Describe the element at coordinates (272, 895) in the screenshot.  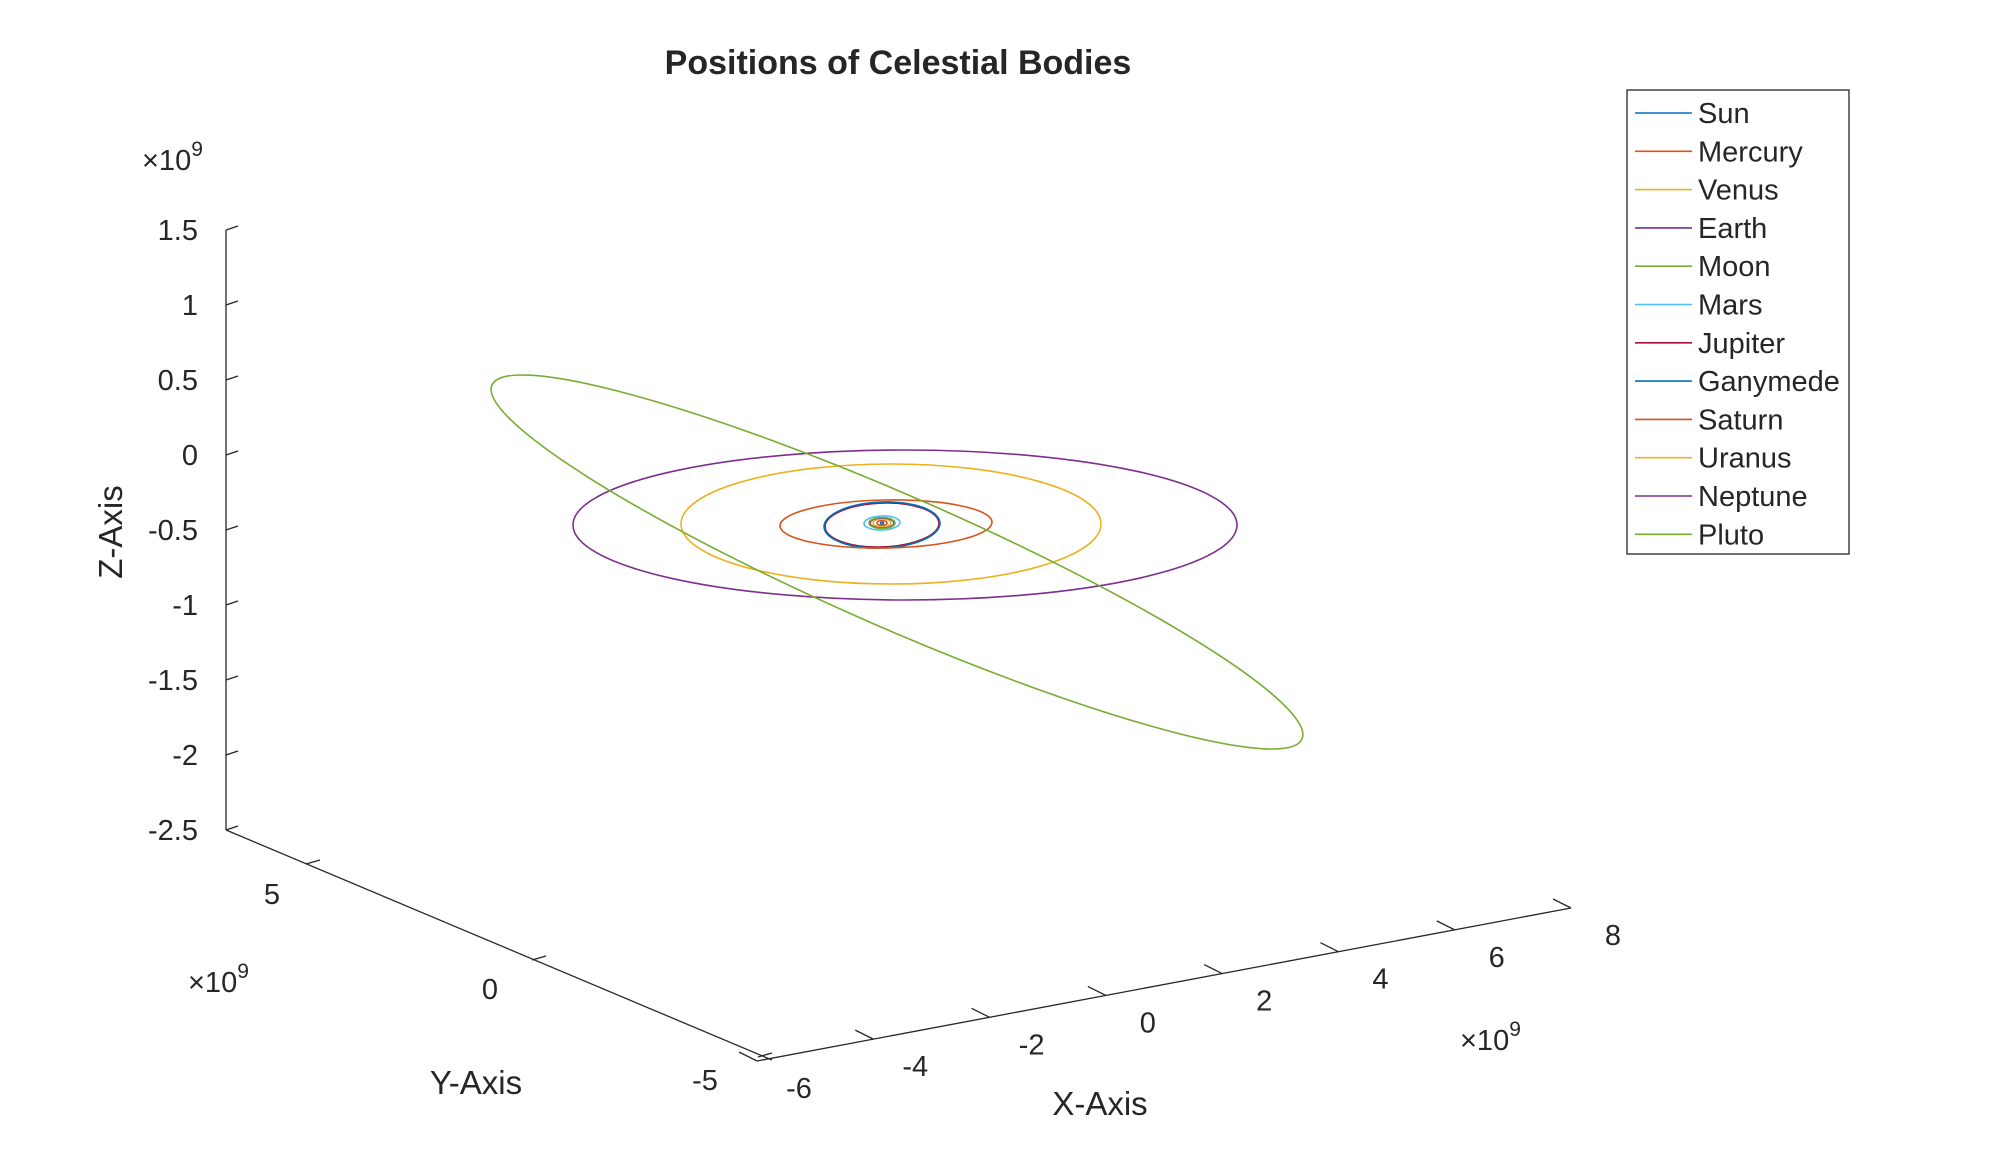
I see `y-tick-label: 5` at that location.